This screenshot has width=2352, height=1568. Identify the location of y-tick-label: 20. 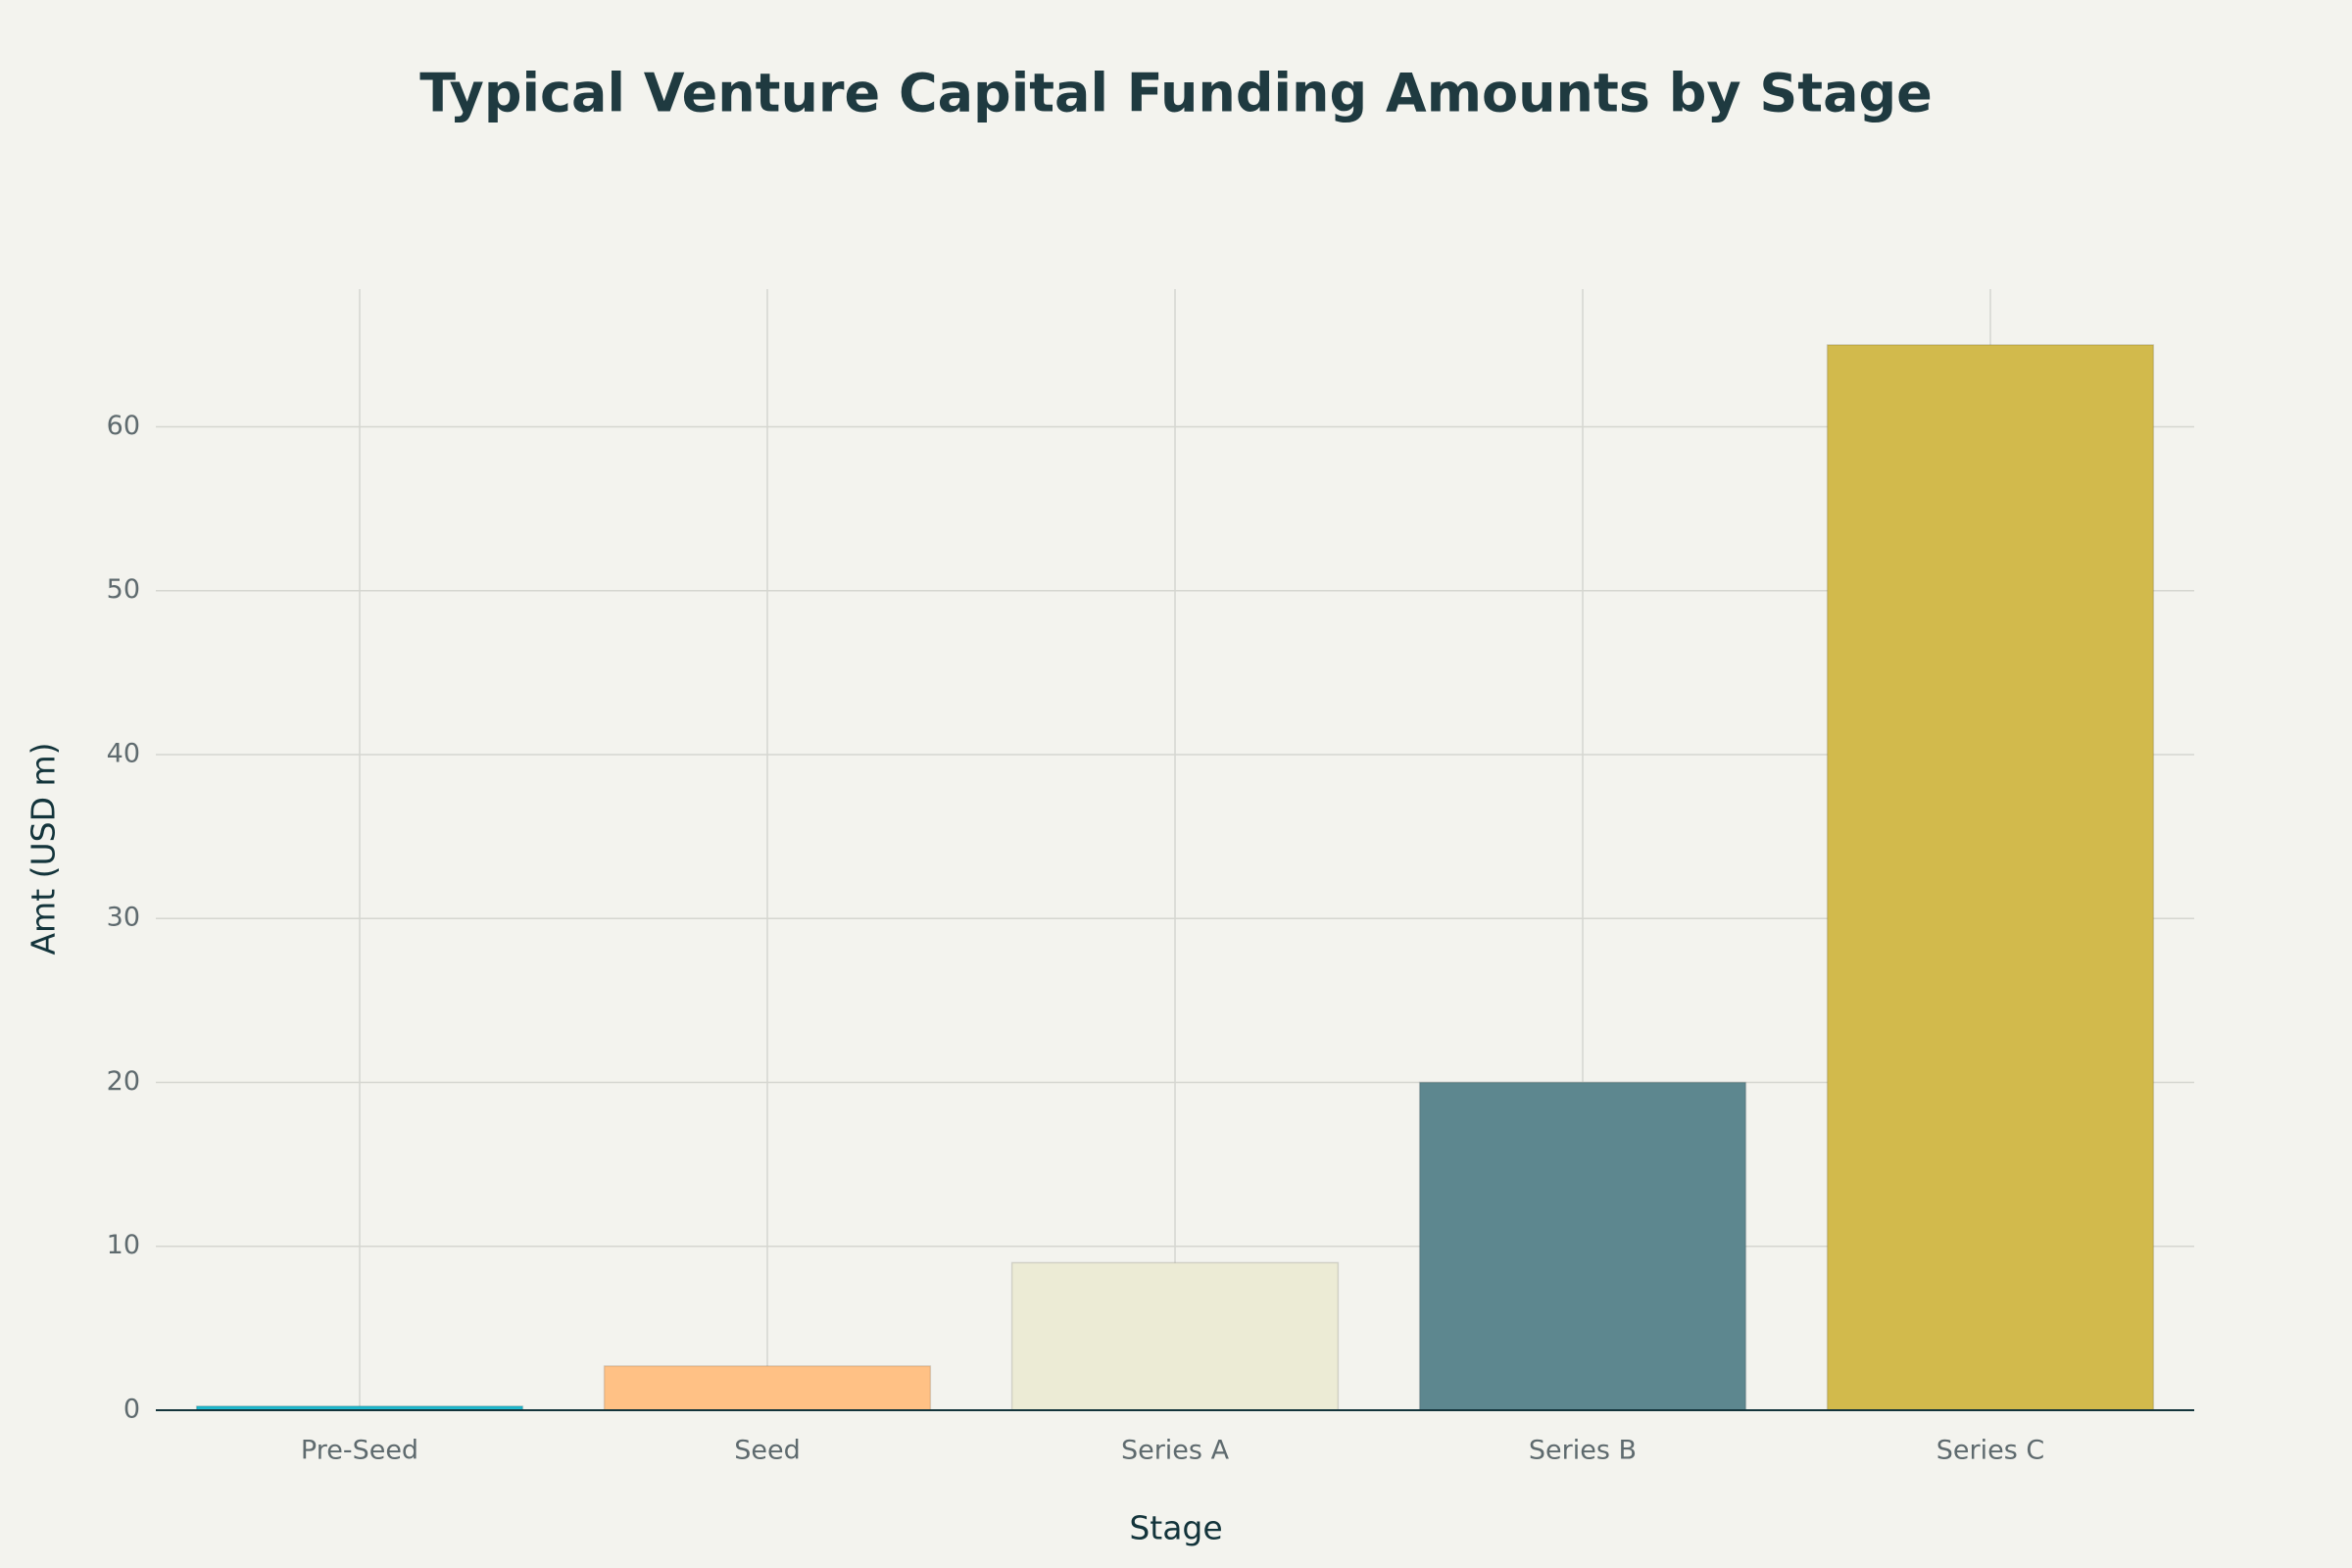
(124, 1081).